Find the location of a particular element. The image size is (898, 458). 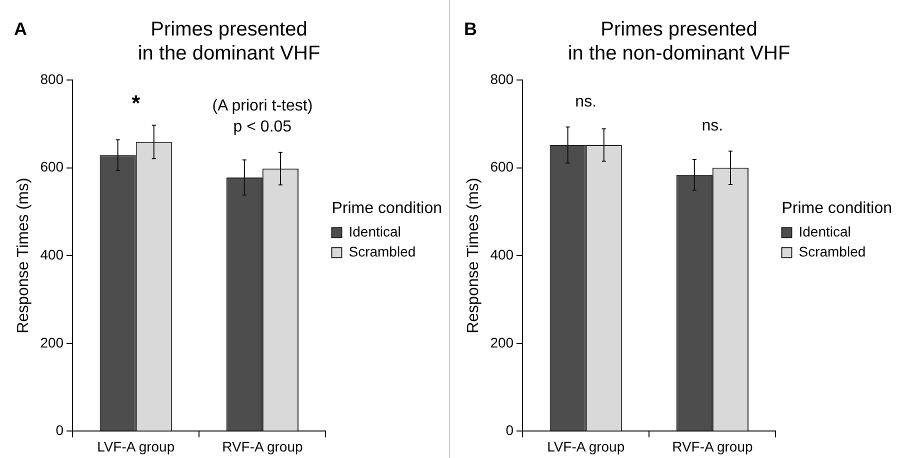

annotation: (A priori t-test) p < 0.05 is located at coordinates (262, 116).